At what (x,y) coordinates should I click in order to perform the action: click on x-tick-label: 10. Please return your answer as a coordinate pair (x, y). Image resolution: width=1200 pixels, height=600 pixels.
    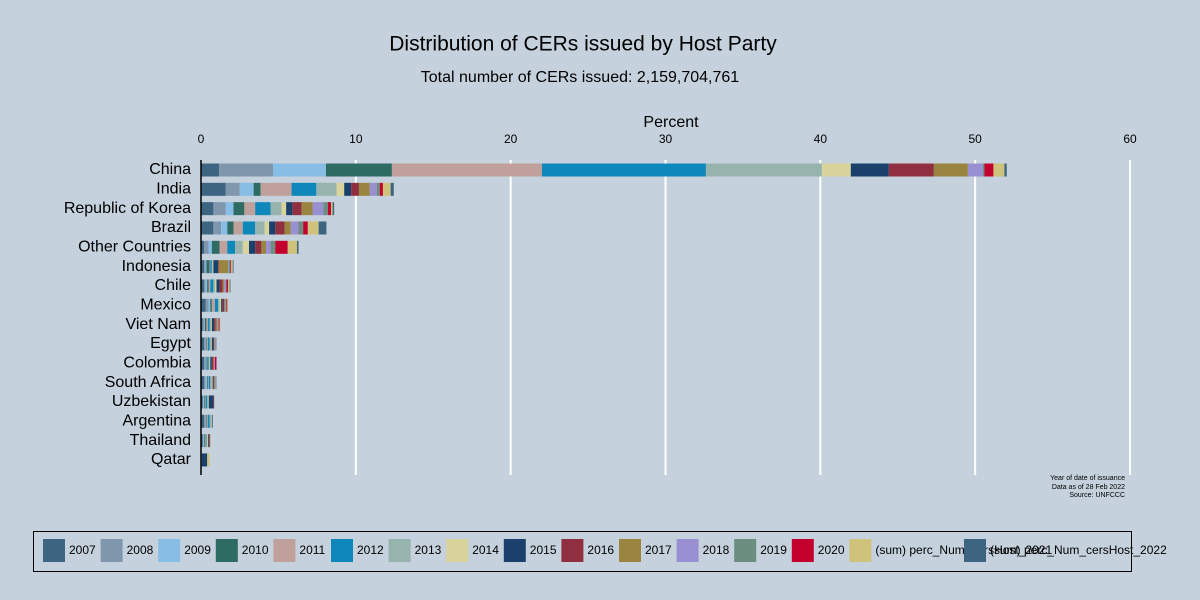
    Looking at the image, I should click on (356, 139).